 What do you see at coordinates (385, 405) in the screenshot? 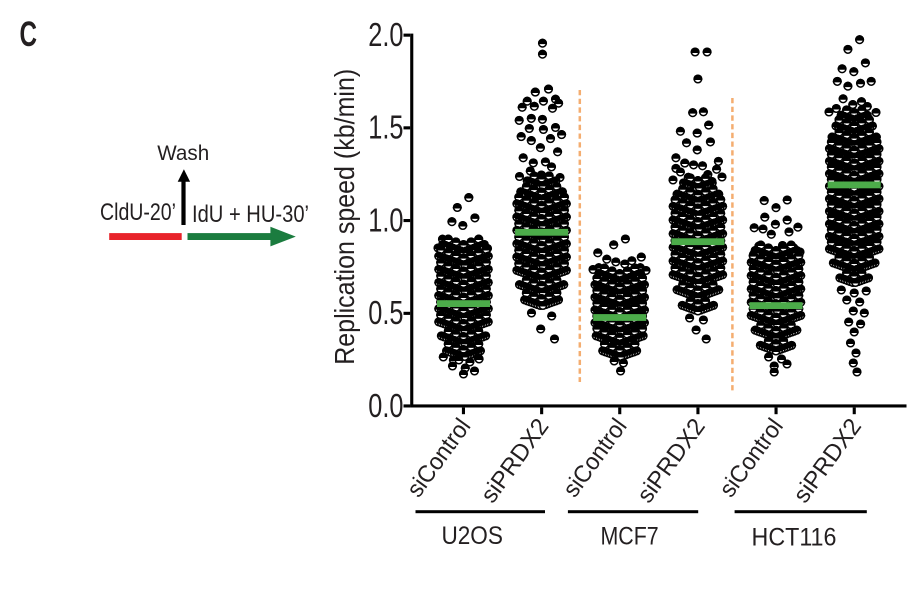
I see `svg-text: 0.0` at bounding box center [385, 405].